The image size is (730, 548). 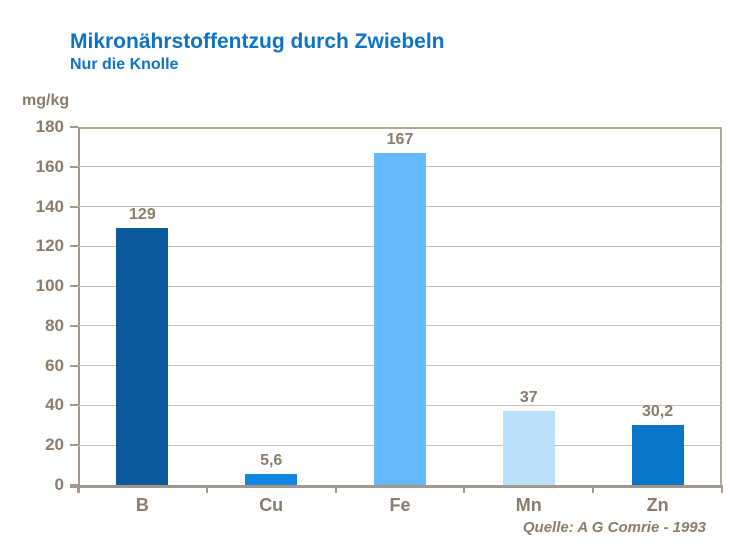 I want to click on x-category-label: Zn, so click(x=657, y=505).